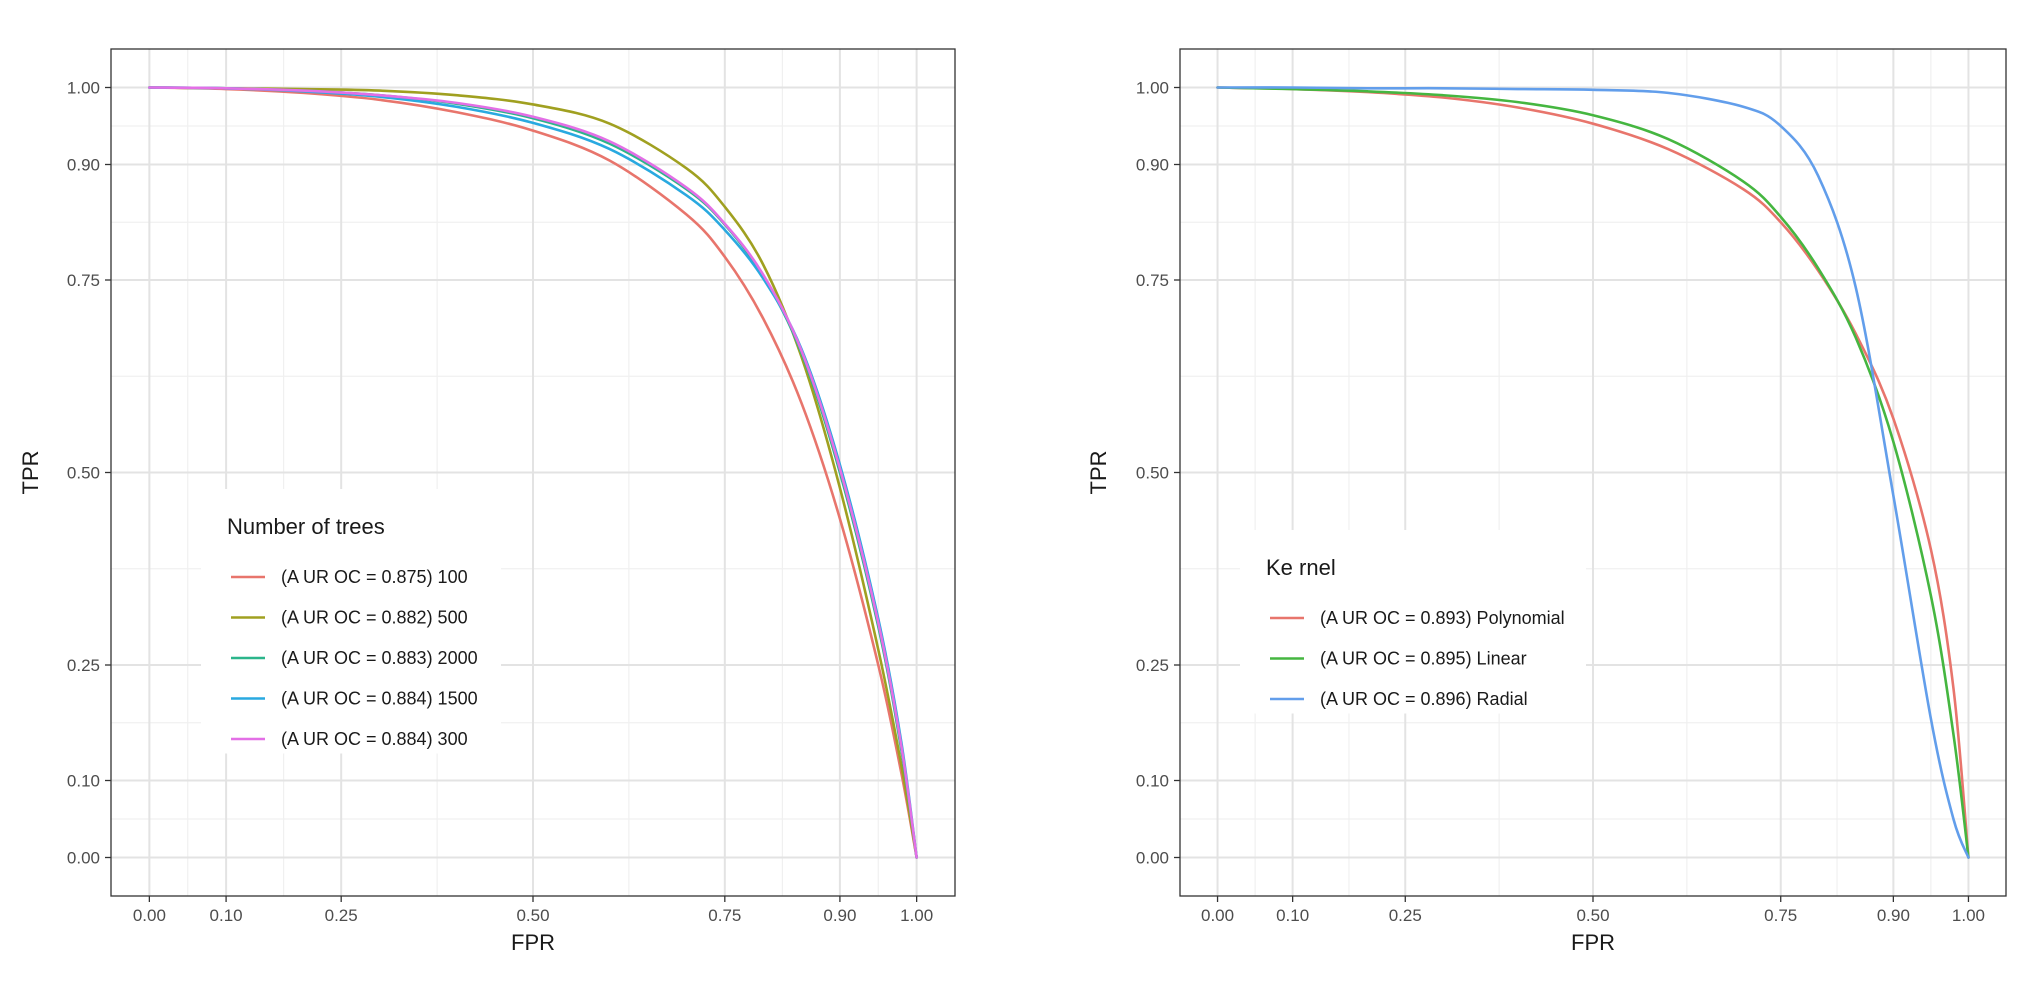  Describe the element at coordinates (374, 739) in the screenshot. I see `legend-entry-label: (A UR OC = 0.884) 300` at that location.